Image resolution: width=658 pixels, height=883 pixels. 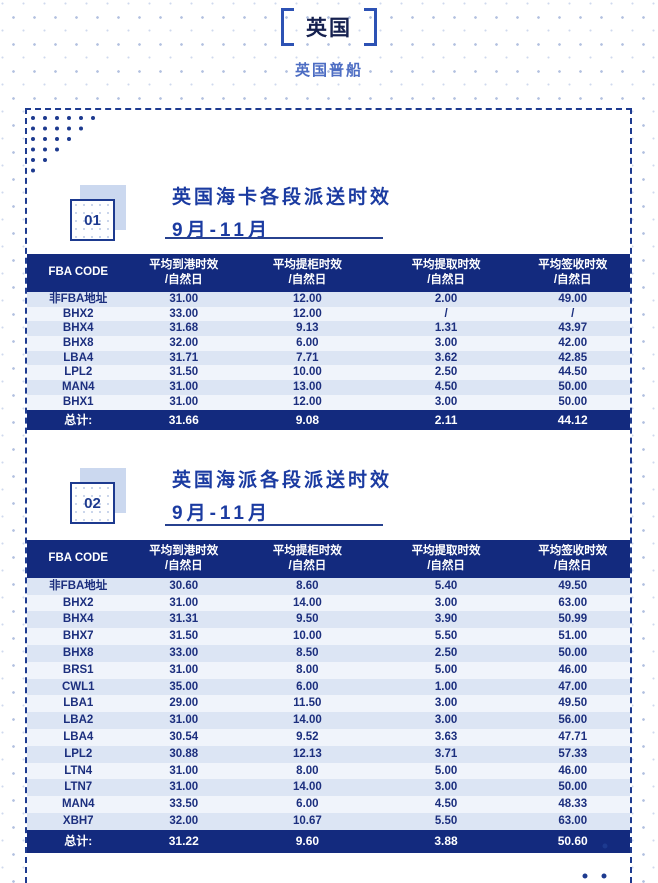 What do you see at coordinates (221, 230) in the screenshot?
I see `section-1-period: 9月-11月` at bounding box center [221, 230].